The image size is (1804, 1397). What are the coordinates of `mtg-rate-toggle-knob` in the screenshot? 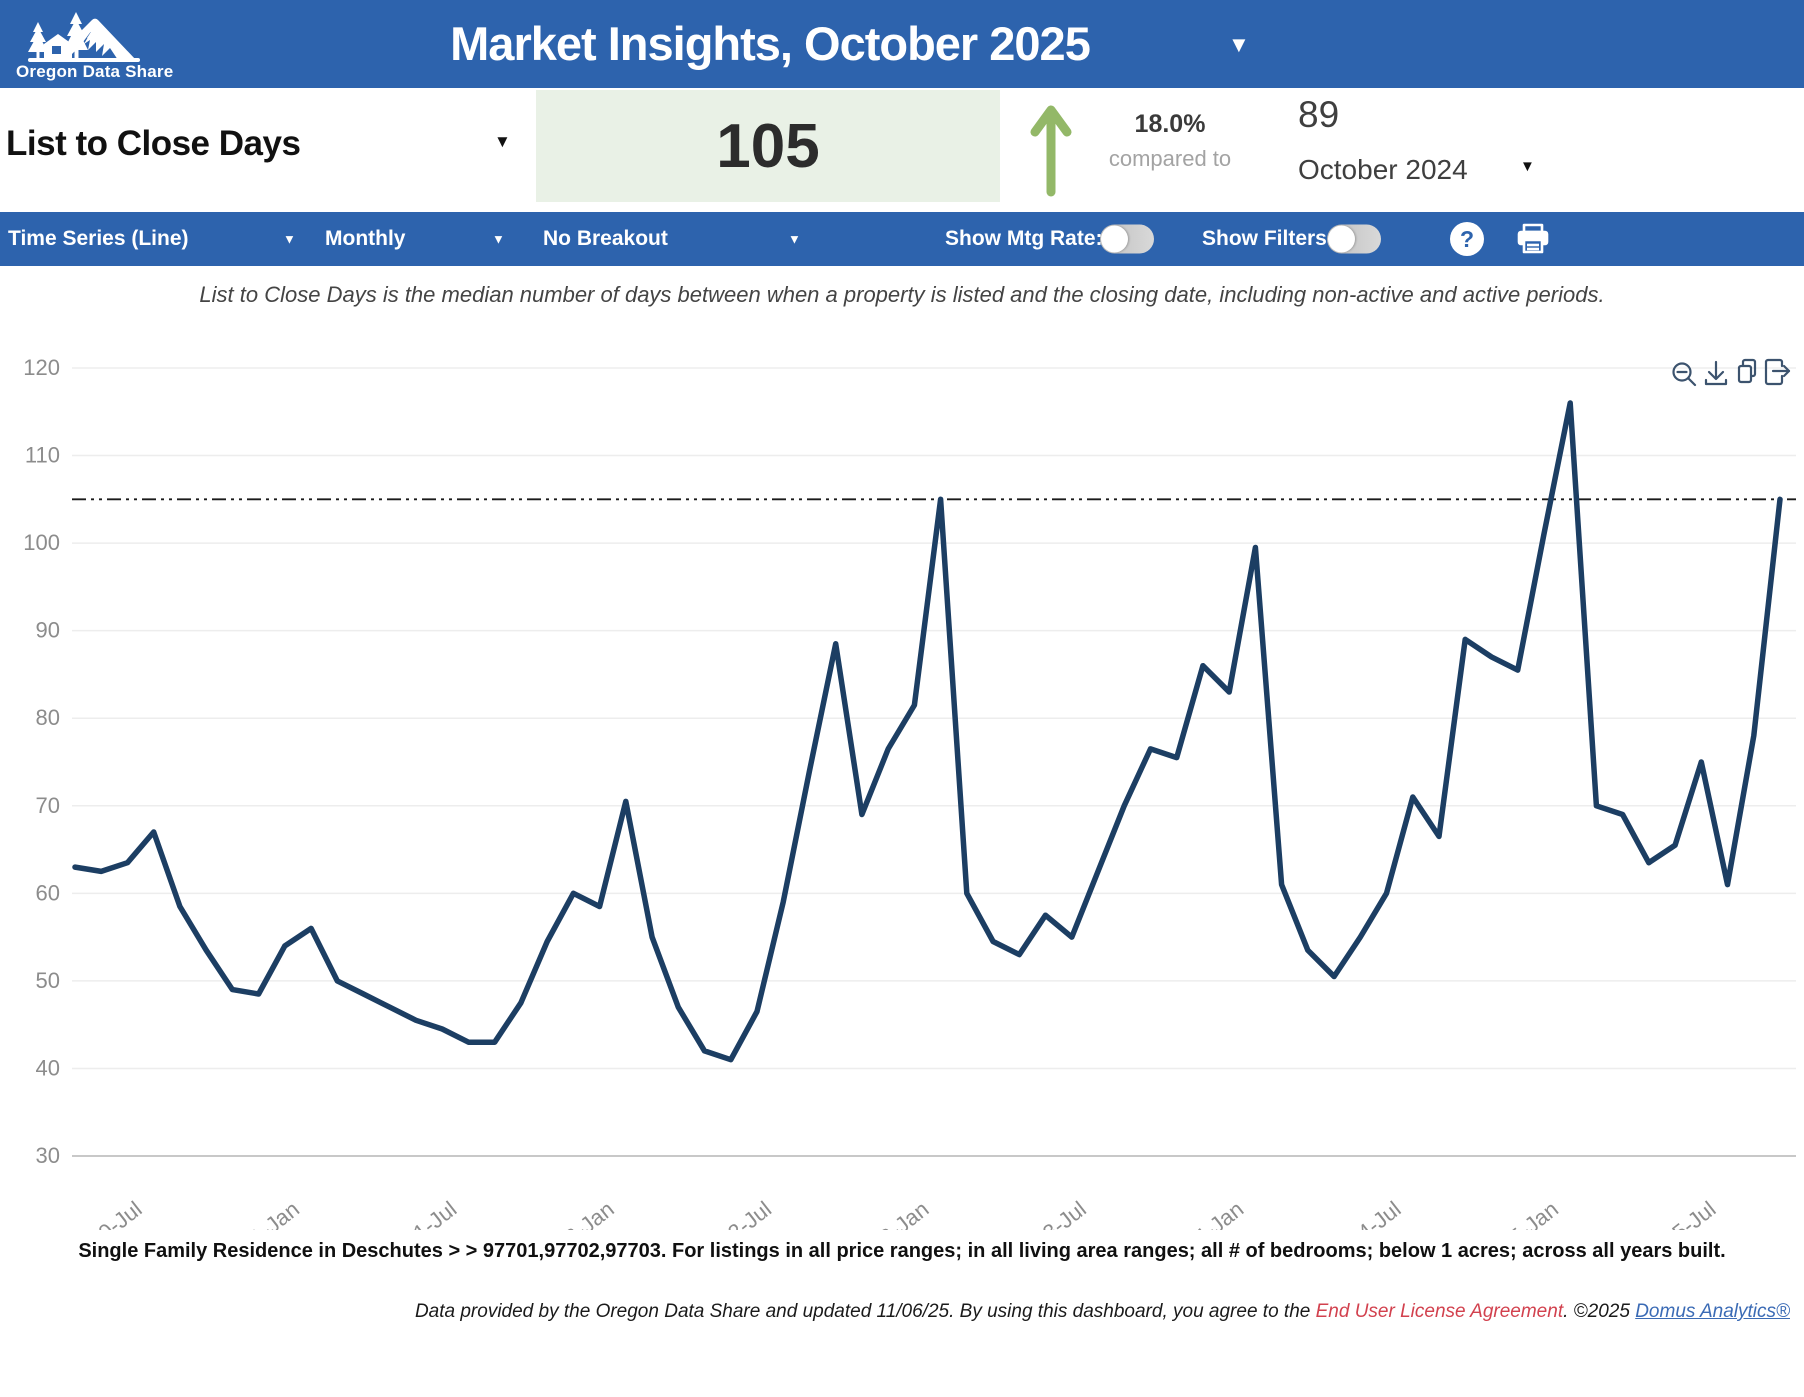 It's located at (1114, 239).